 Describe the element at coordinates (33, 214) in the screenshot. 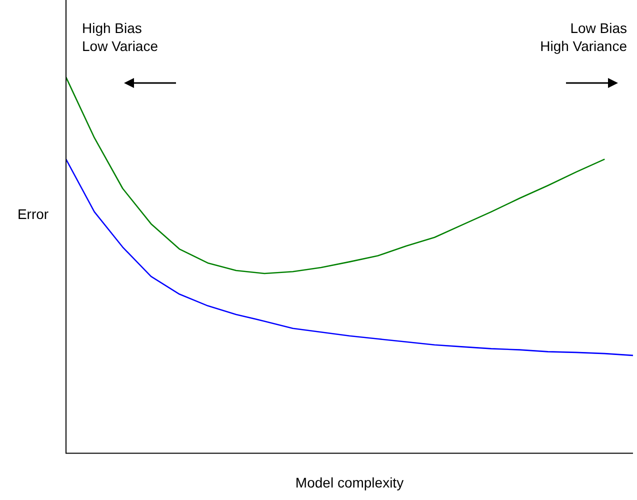

I see `y-axis-title: Error` at that location.